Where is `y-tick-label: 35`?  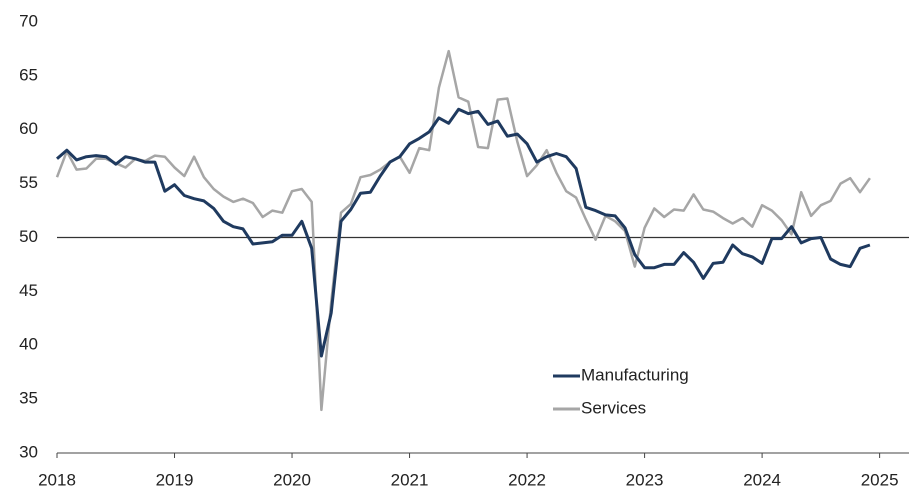 y-tick-label: 35 is located at coordinates (28, 398).